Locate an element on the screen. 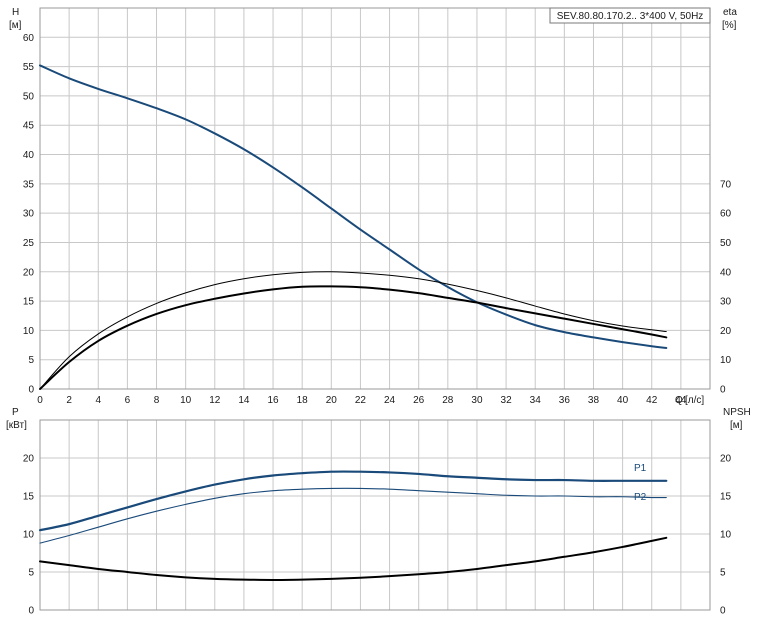  x-tick-label: 32 is located at coordinates (507, 400).